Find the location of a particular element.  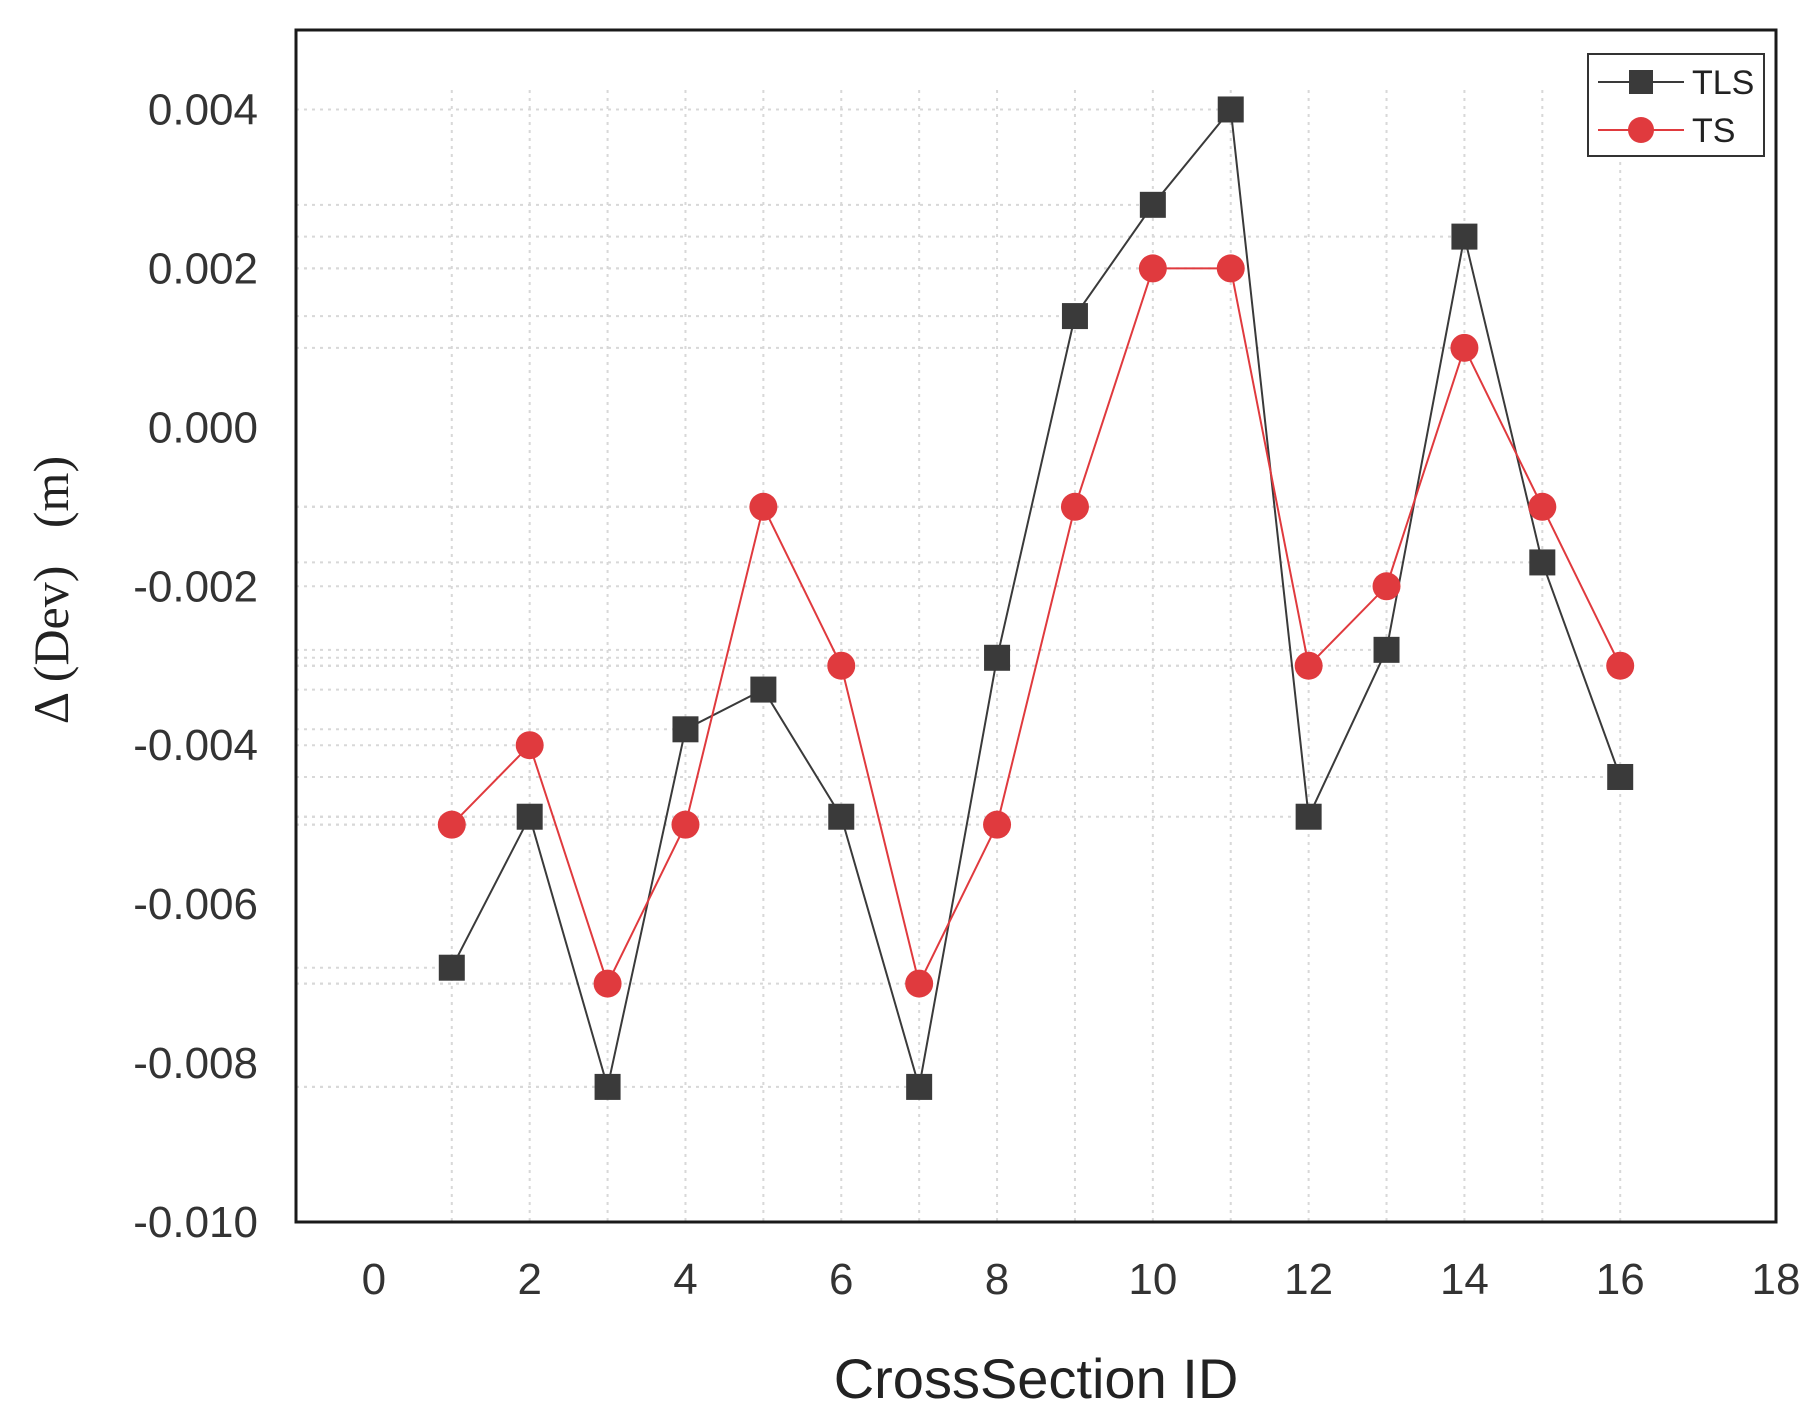

x-tick-label: 2 is located at coordinates (529, 1279).